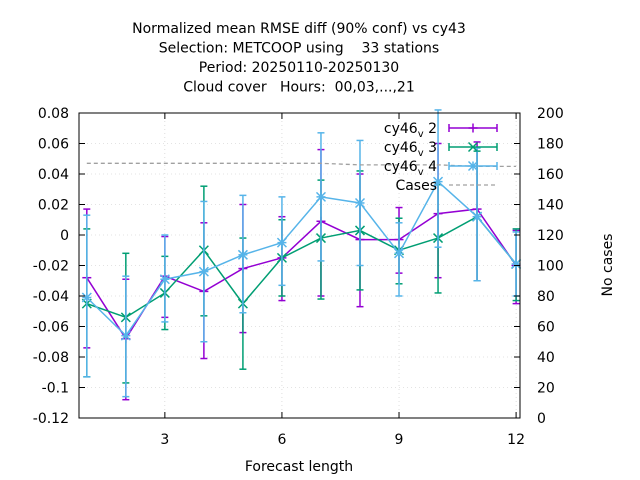 This screenshot has height=480, width=640. Describe the element at coordinates (550, 267) in the screenshot. I see `y2-tick-label: 100` at that location.